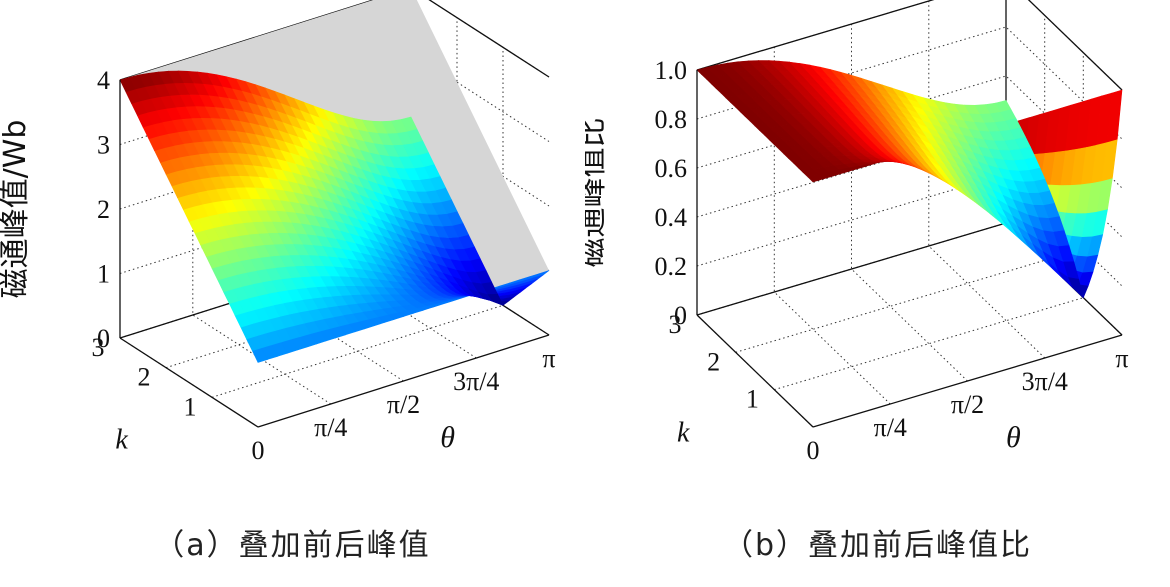  I want to click on z-tick-label: 0.8, so click(671, 119).